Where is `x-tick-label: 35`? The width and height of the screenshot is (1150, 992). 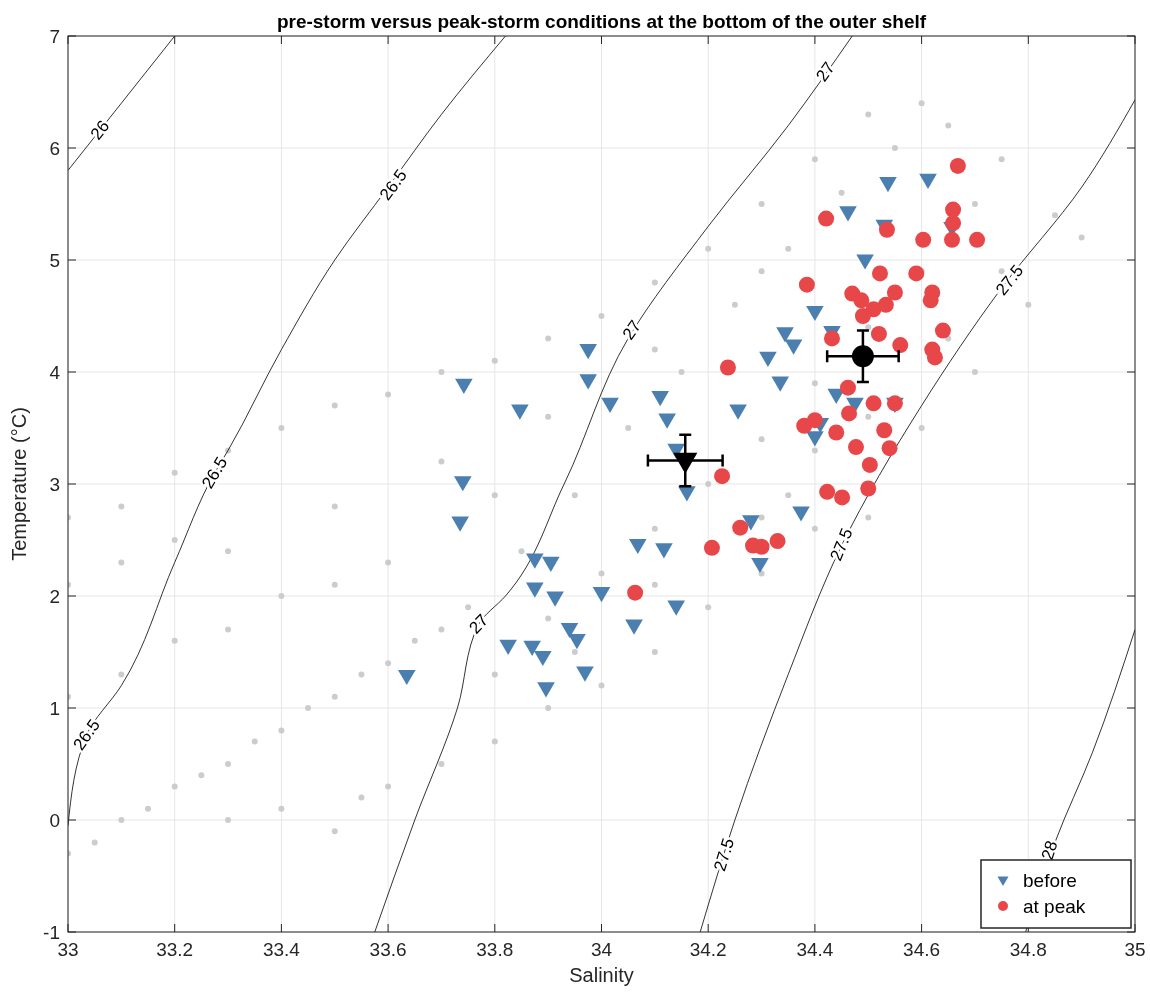 x-tick-label: 35 is located at coordinates (1135, 949).